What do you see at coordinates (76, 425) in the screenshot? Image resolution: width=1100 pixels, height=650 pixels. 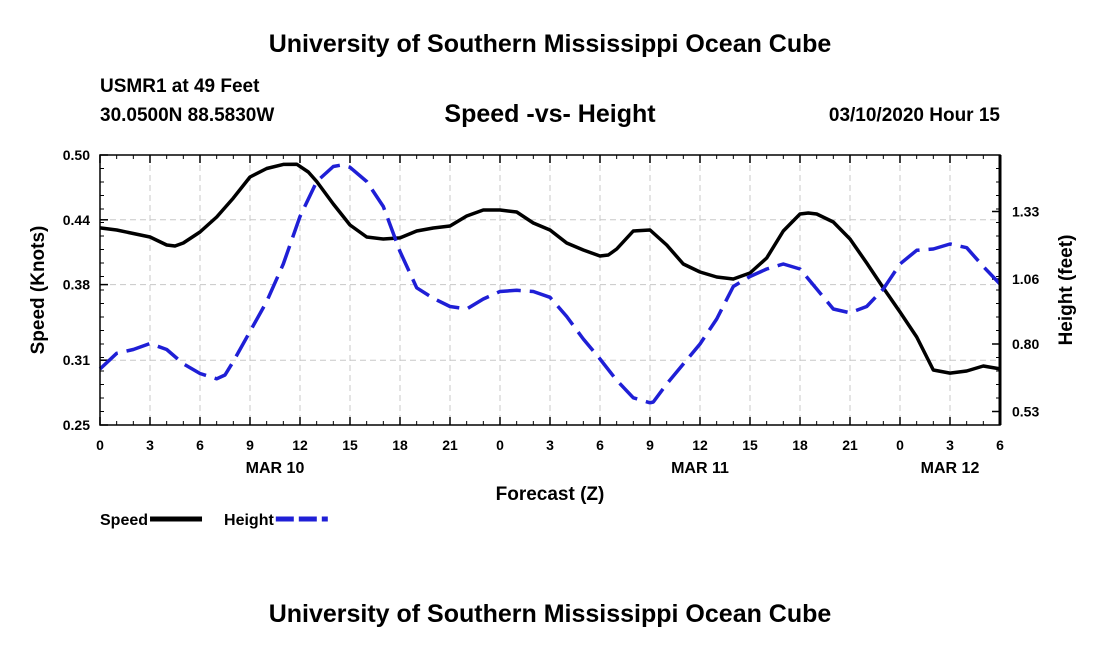 I see `y-tick-label: 0.25` at bounding box center [76, 425].